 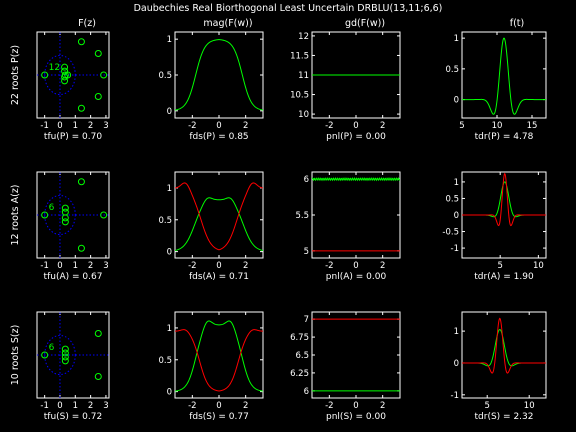 I want to click on x-tick-label: 15, so click(x=532, y=126).